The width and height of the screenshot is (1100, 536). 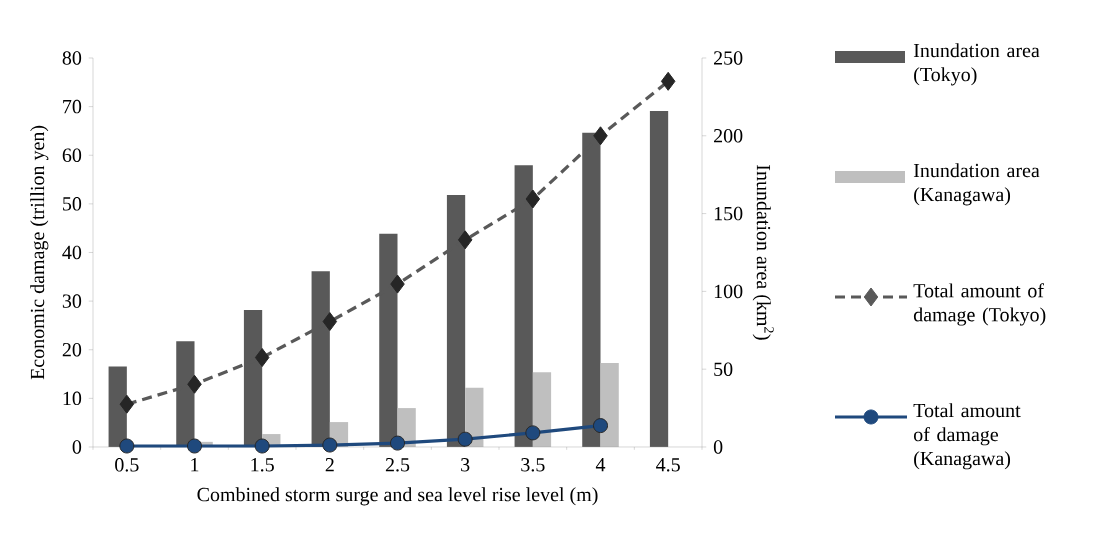 What do you see at coordinates (976, 184) in the screenshot?
I see `legend-label: Inundation area (Kanagawa)` at bounding box center [976, 184].